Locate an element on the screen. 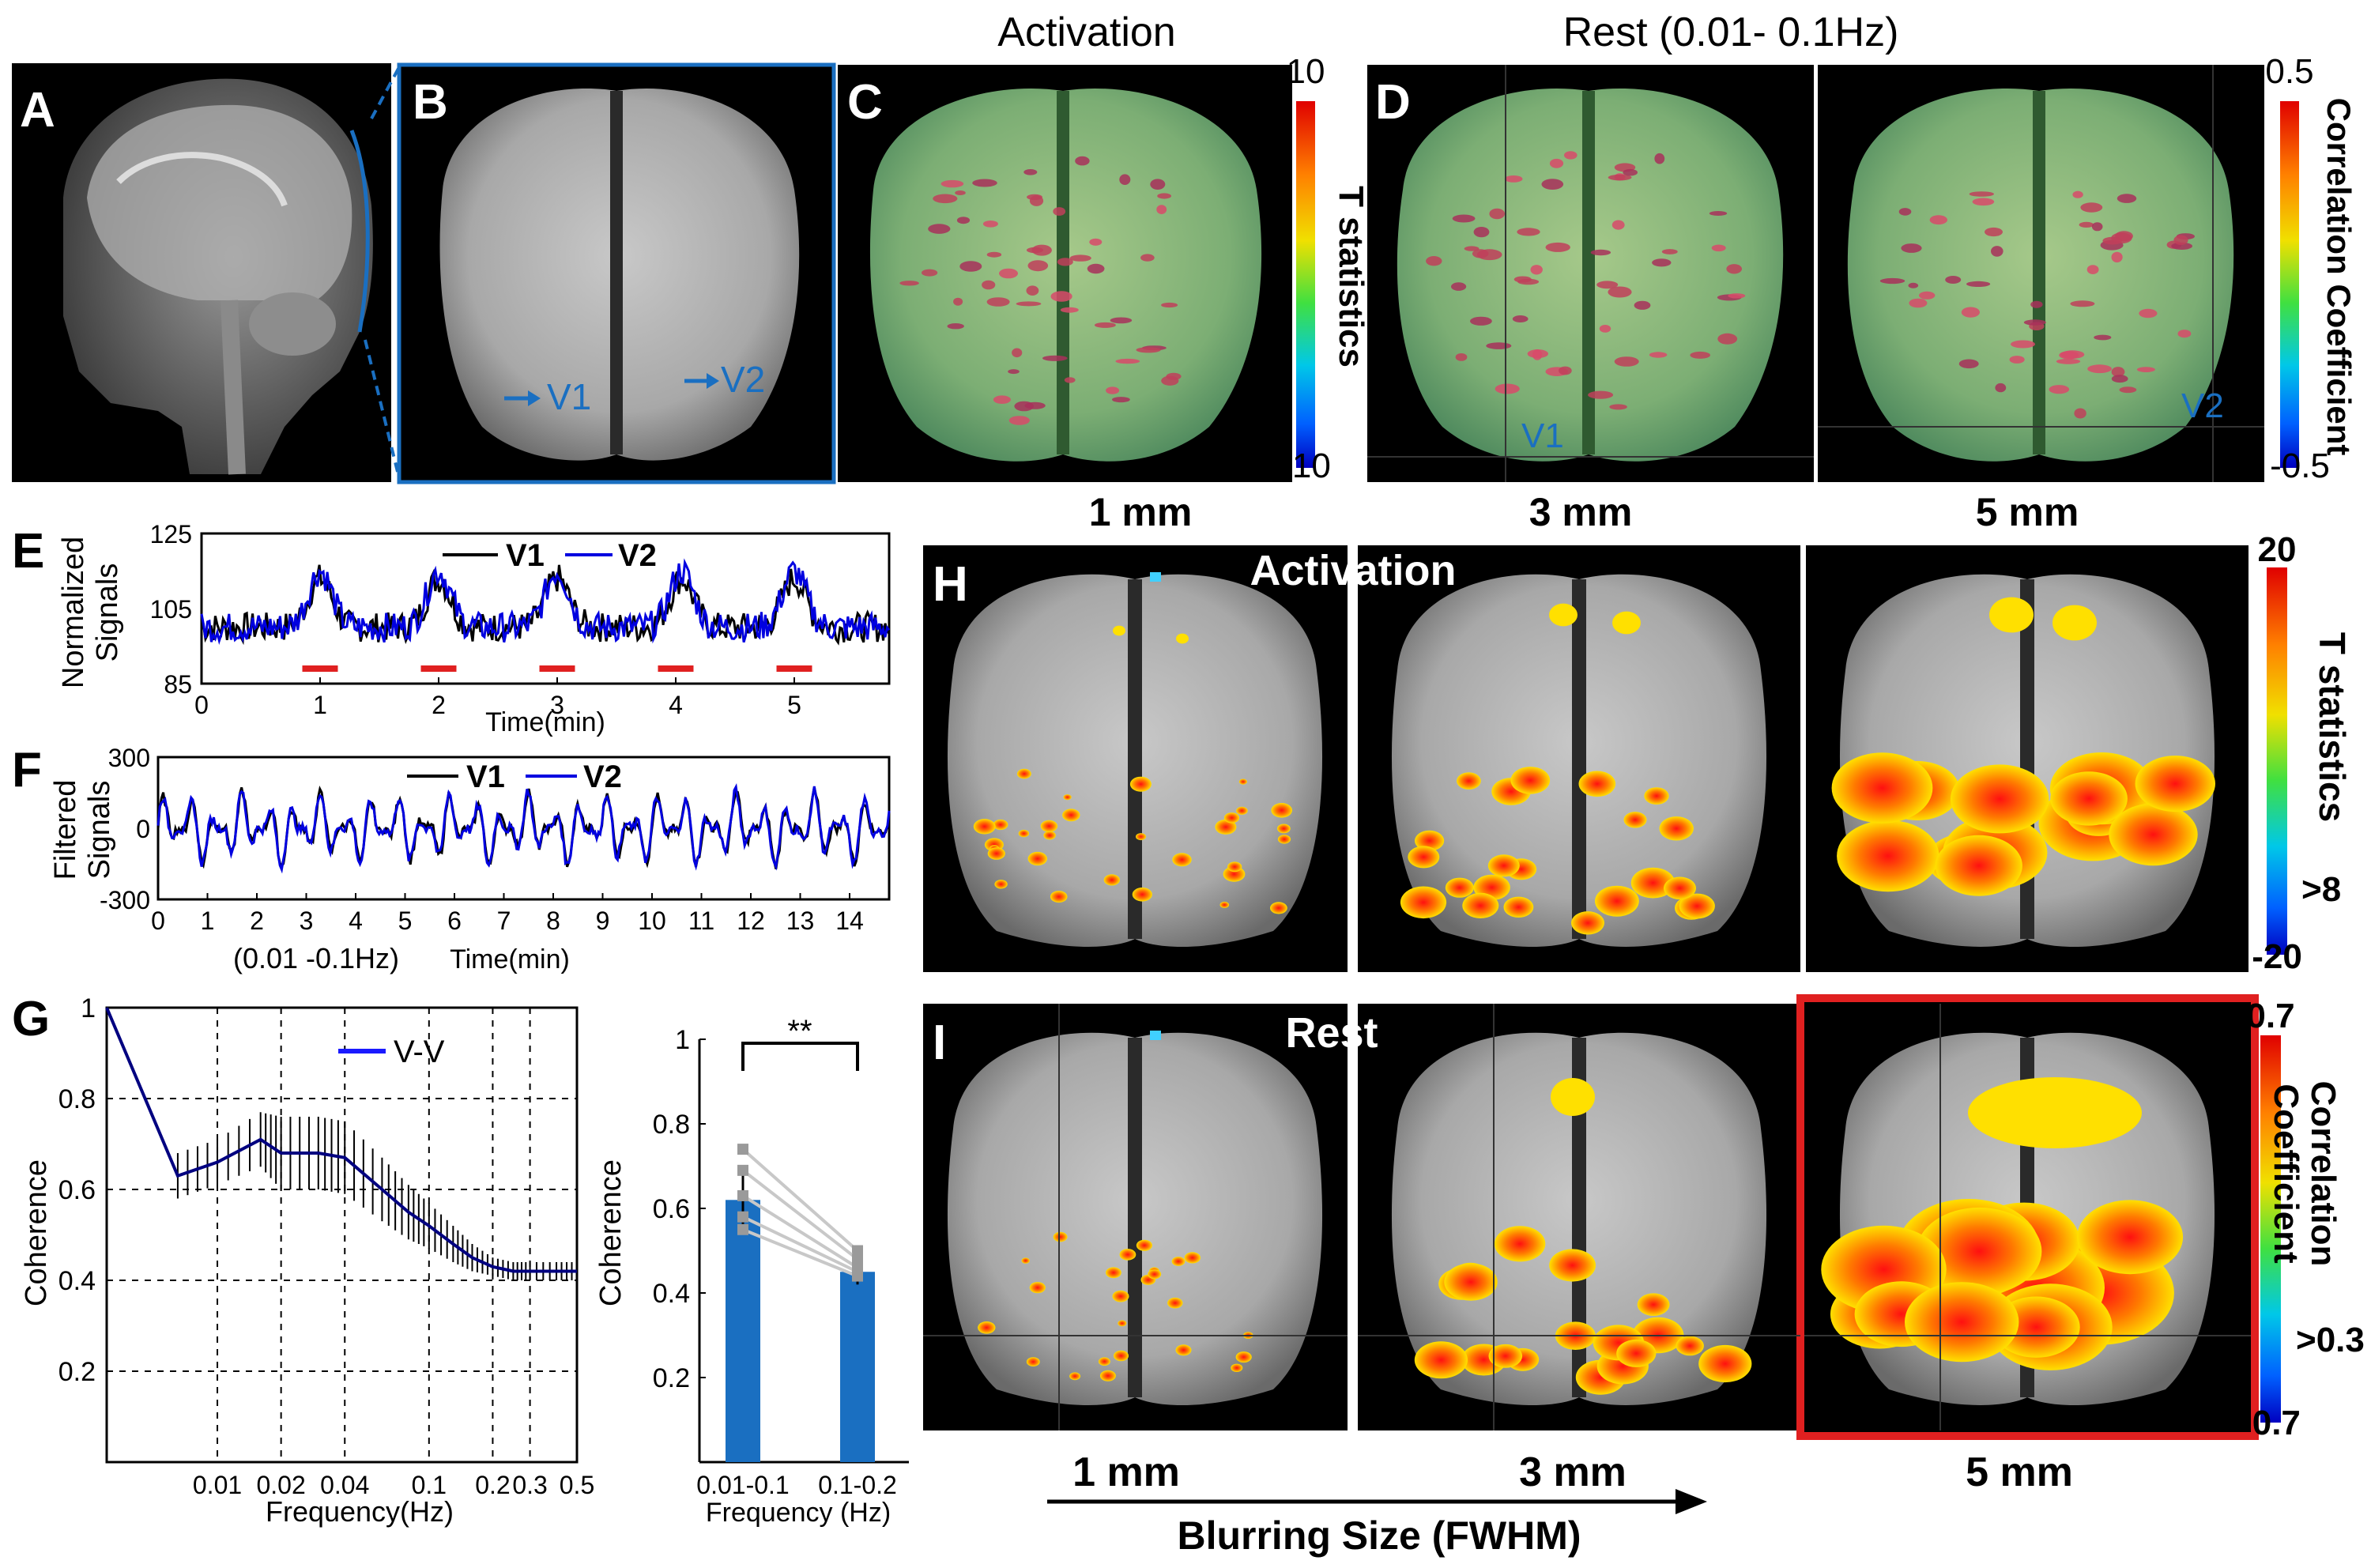 The height and width of the screenshot is (1568, 2371). plot-f-xtick-label: 8 is located at coordinates (553, 920).